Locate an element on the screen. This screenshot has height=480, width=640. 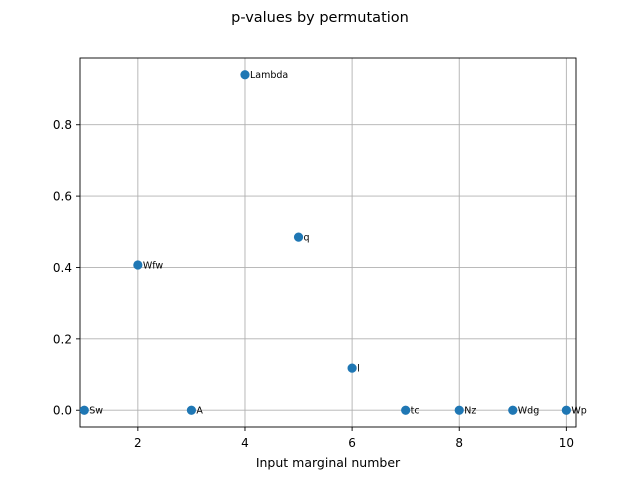
y-tick-label: 0.6 is located at coordinates (62, 197).